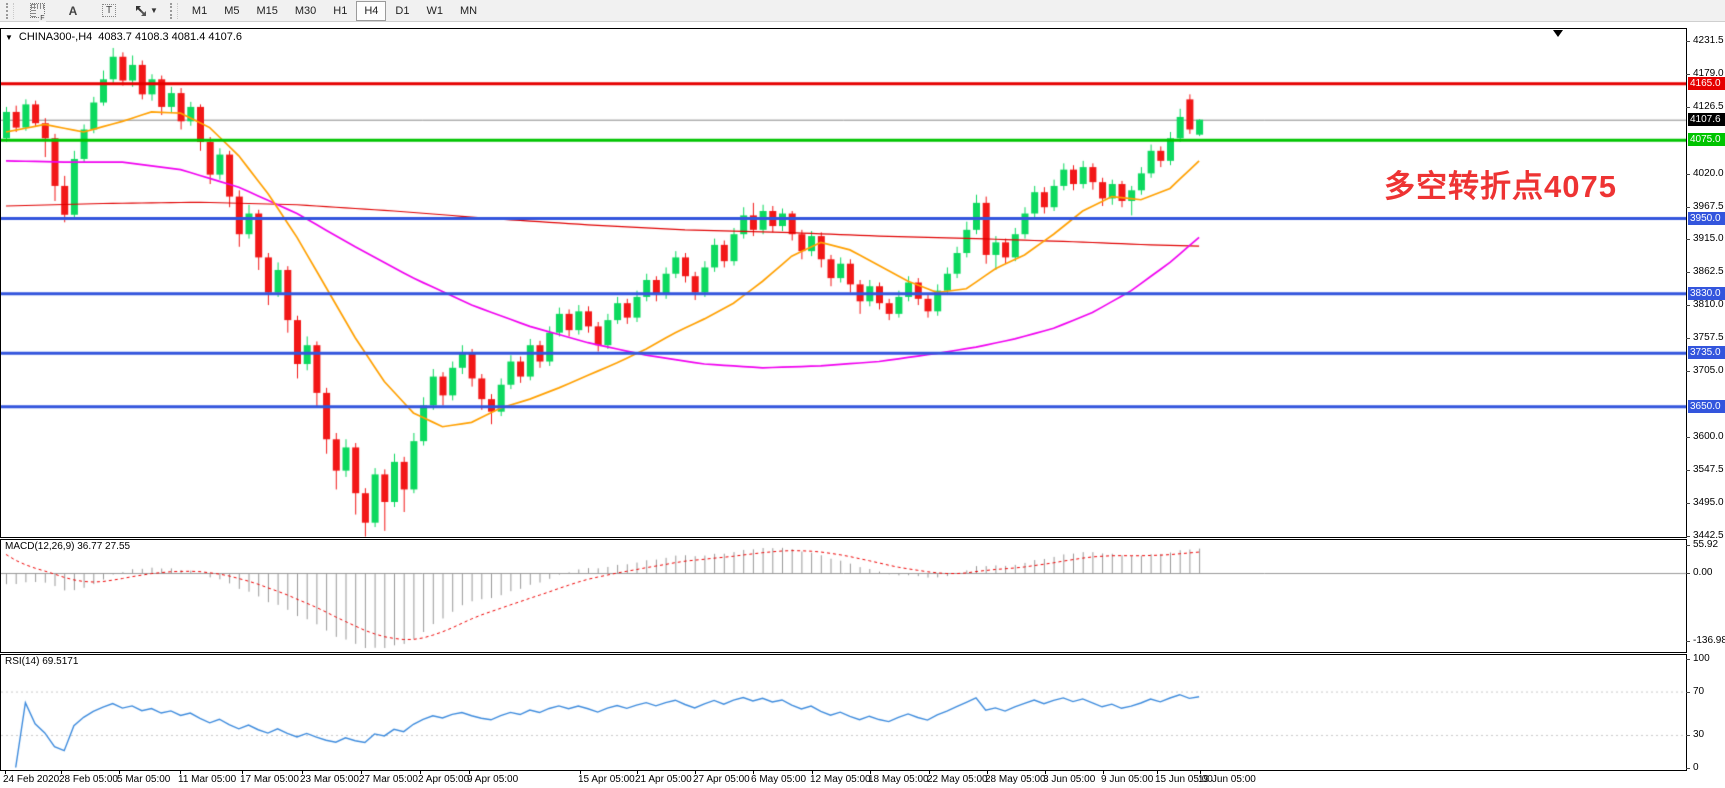 This screenshot has height=788, width=1725. I want to click on toolbar-grip, so click(10, 10).